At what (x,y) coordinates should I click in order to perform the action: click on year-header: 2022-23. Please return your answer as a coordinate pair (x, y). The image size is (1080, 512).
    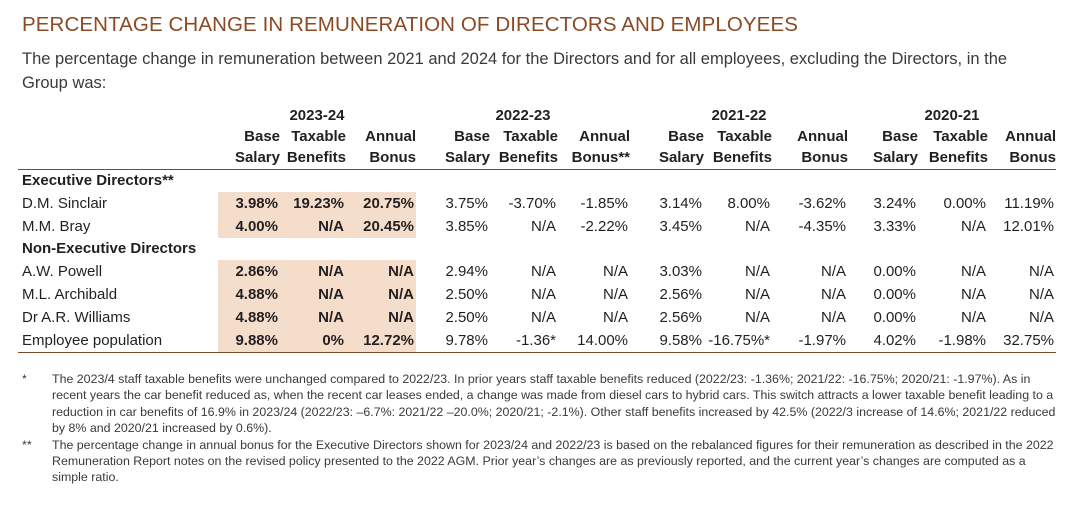
    Looking at the image, I should click on (523, 115).